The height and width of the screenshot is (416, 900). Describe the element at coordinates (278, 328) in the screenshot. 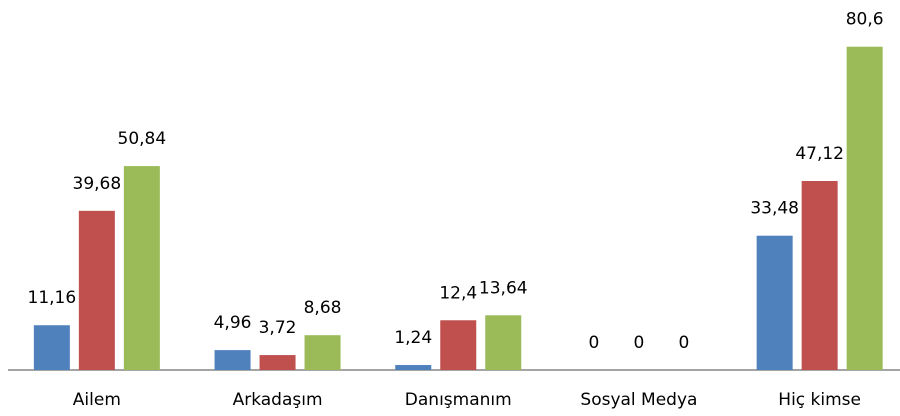

I see `data-label: 3,72` at that location.